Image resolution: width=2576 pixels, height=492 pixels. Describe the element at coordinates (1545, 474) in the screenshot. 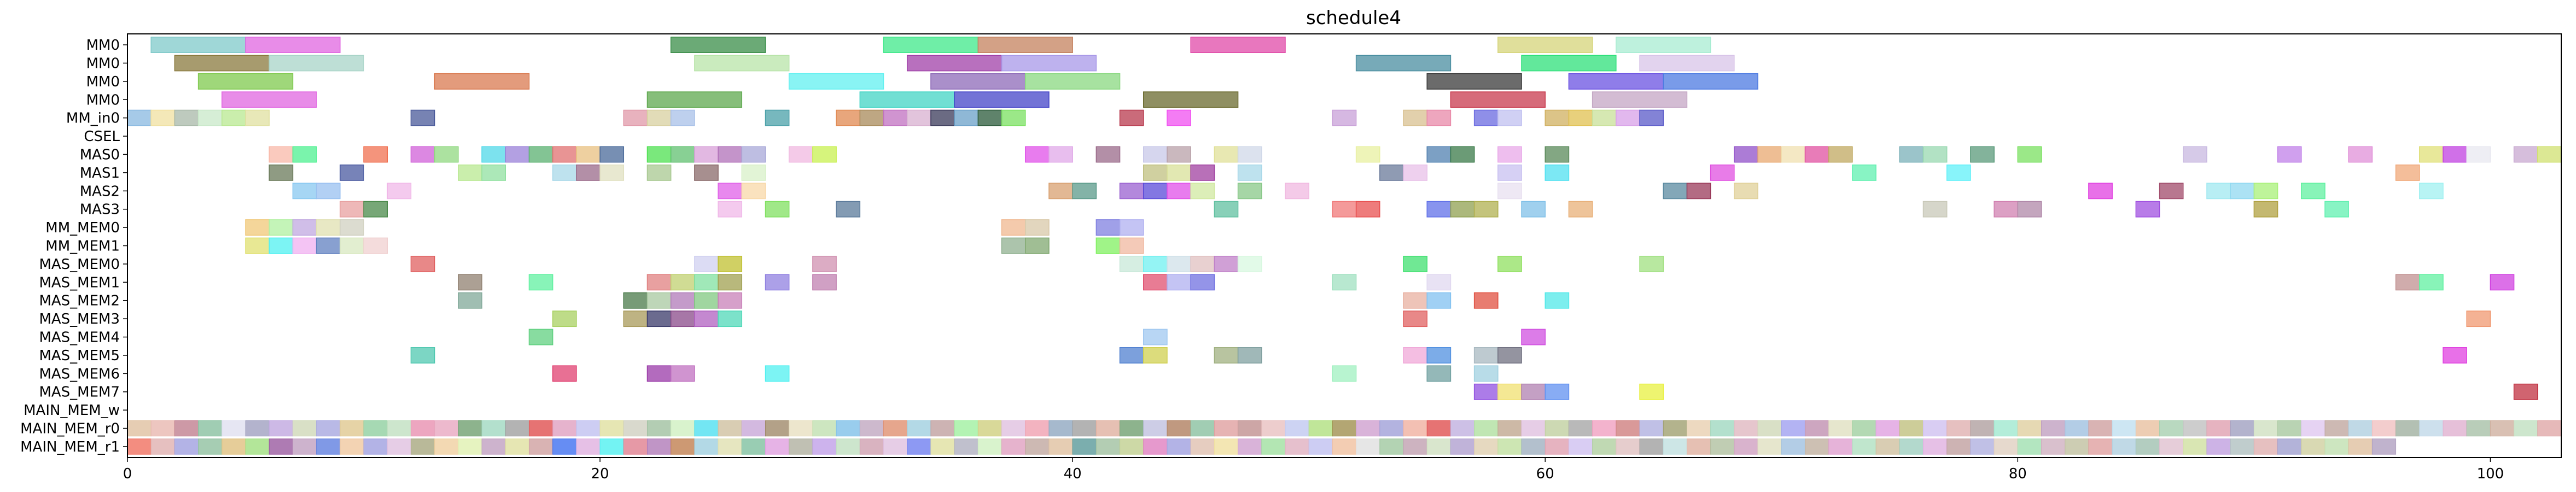

I see `x-tick-label: 60` at that location.